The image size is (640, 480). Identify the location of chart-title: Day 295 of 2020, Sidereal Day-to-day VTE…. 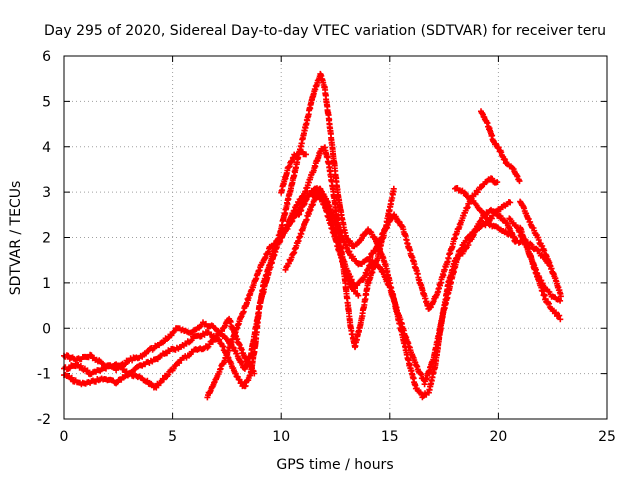
(325, 31).